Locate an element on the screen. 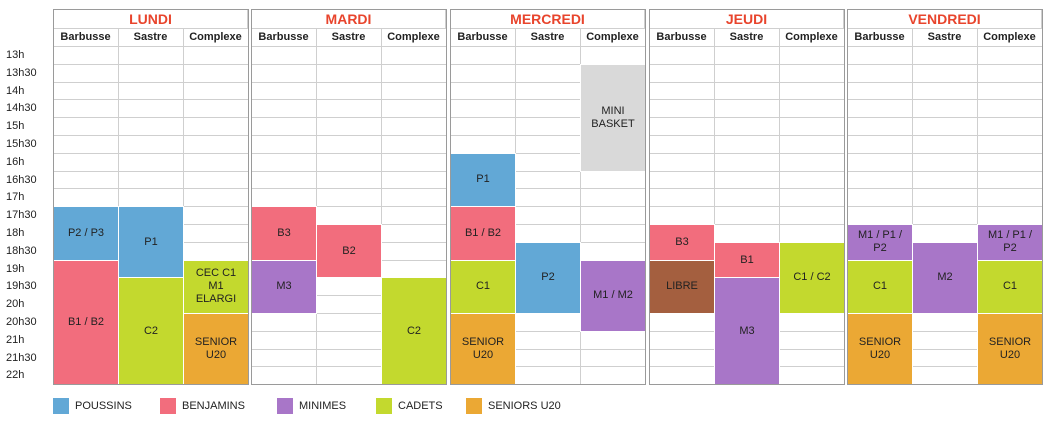 The image size is (1050, 435). session-block: C1 / C2 is located at coordinates (812, 277).